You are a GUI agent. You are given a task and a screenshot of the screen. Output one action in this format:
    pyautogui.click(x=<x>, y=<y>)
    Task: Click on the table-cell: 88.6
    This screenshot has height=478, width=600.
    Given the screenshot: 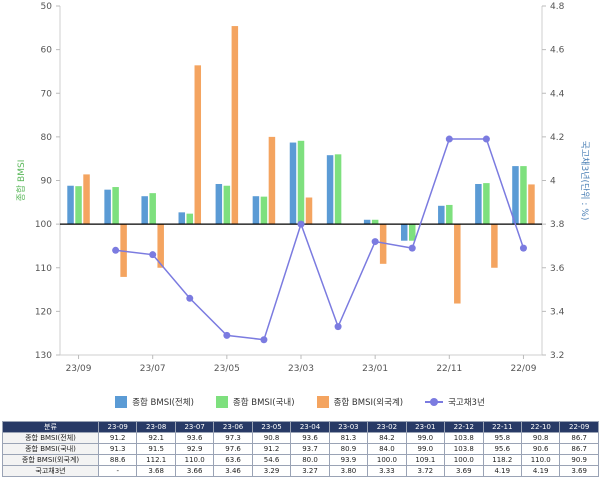 What is the action you would take?
    pyautogui.click(x=117, y=460)
    